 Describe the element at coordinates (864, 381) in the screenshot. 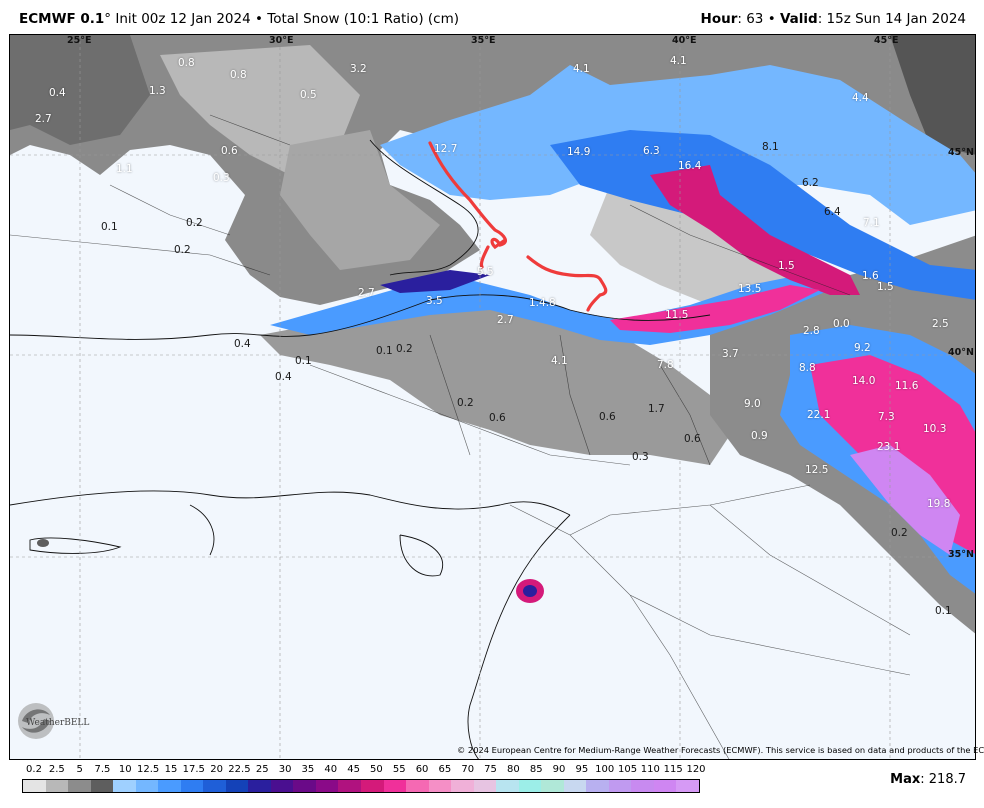

I see `value-label: 14.0` at that location.